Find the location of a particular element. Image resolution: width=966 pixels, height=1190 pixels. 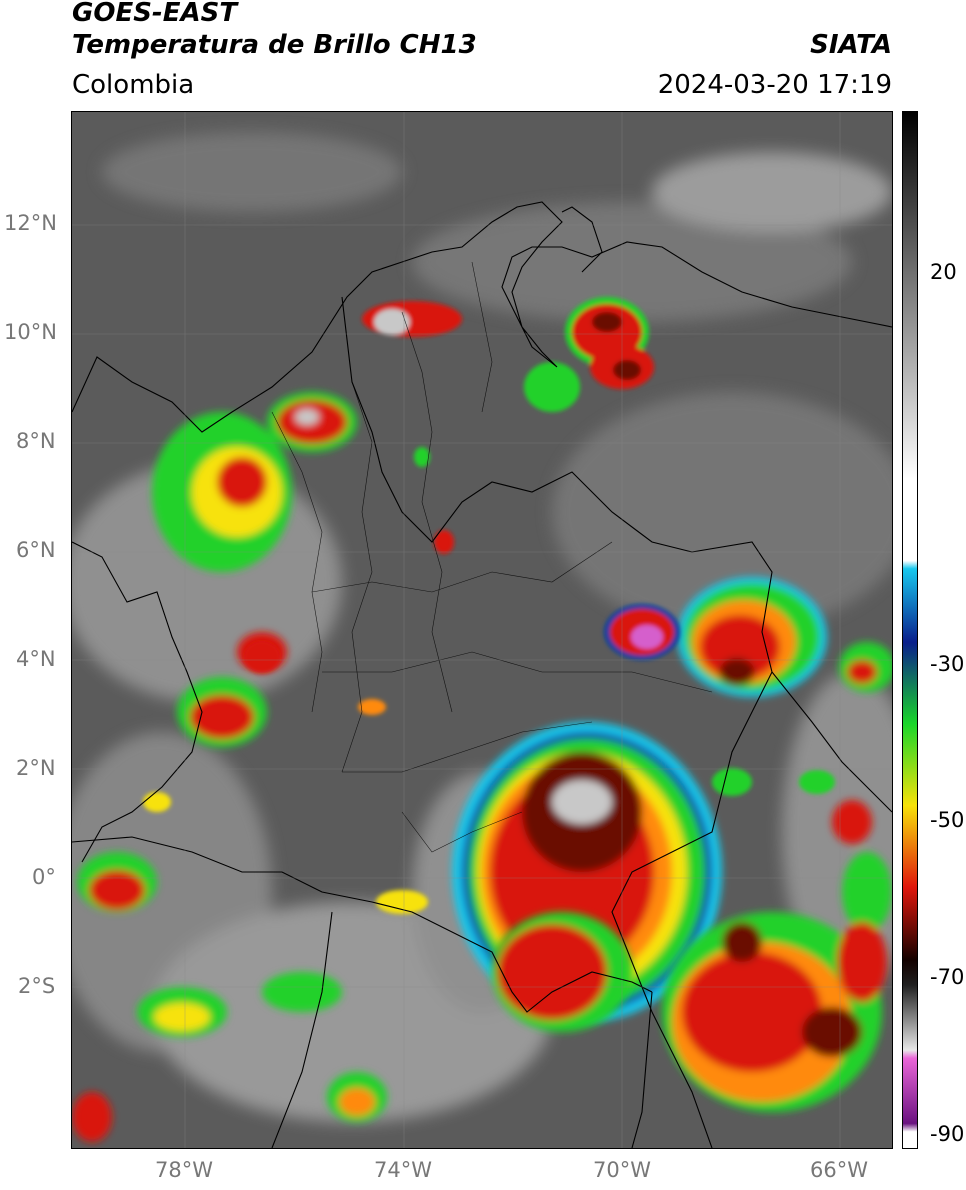

datetime-label: 2024-03-20 17:19 is located at coordinates (774, 85).